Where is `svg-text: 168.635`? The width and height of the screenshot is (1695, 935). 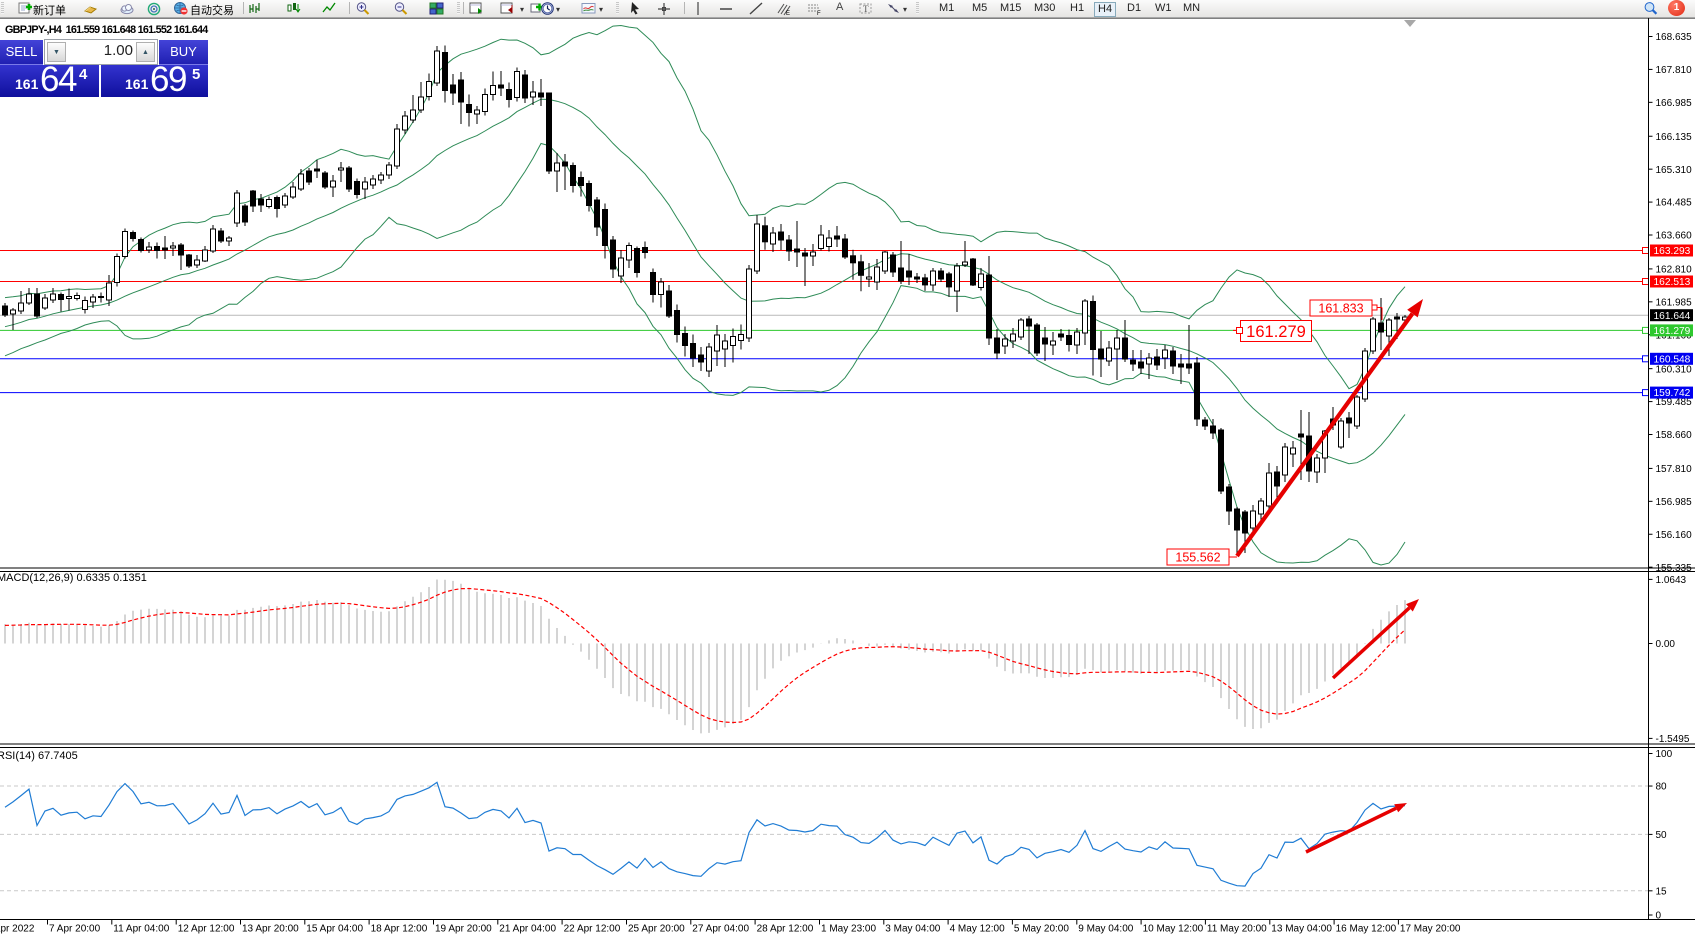
svg-text: 168.635 is located at coordinates (1674, 37).